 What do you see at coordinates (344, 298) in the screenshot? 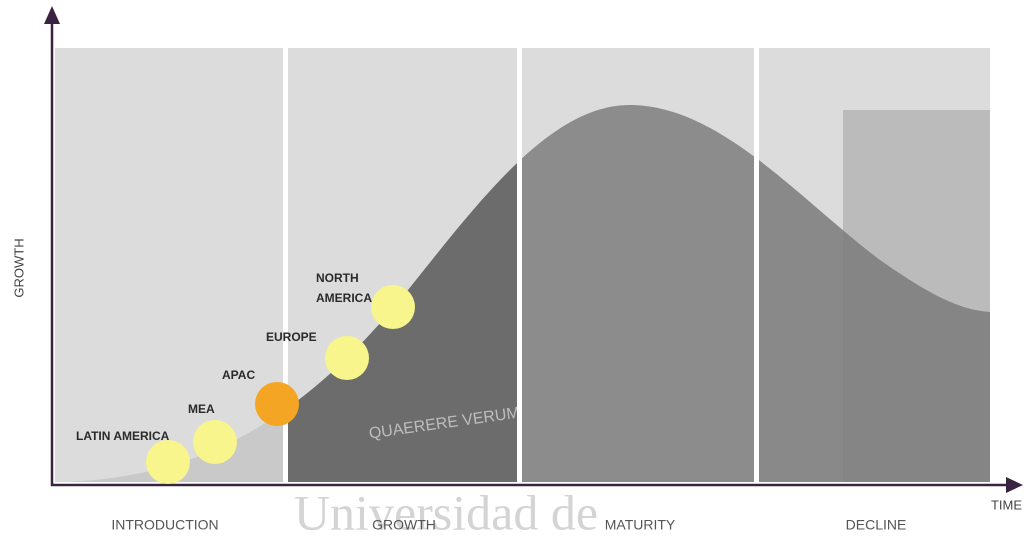
I see `region-label: AMERICA` at bounding box center [344, 298].